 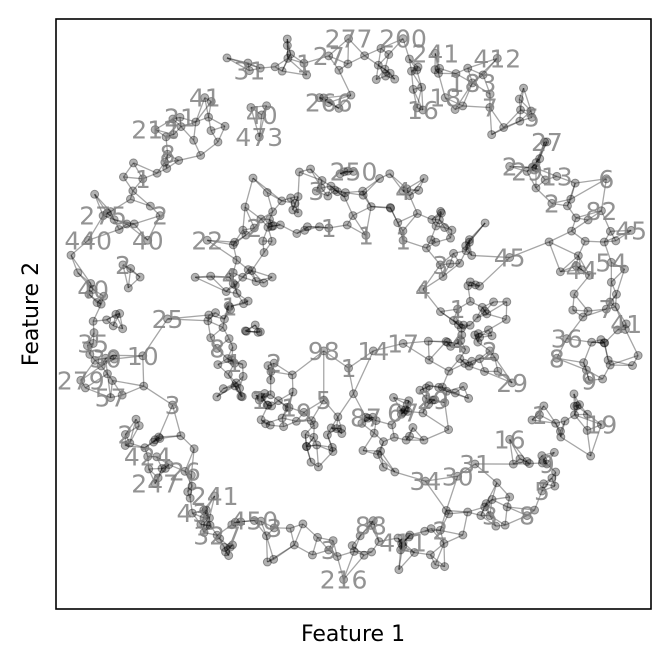 I want to click on node-label: 3, so click(x=329, y=550).